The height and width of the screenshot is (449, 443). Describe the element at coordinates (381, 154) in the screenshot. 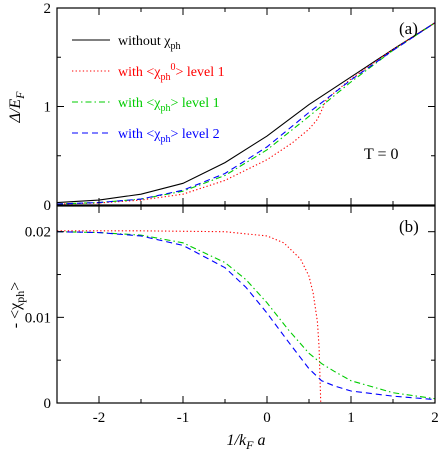

I see `annotation: T = 0` at that location.